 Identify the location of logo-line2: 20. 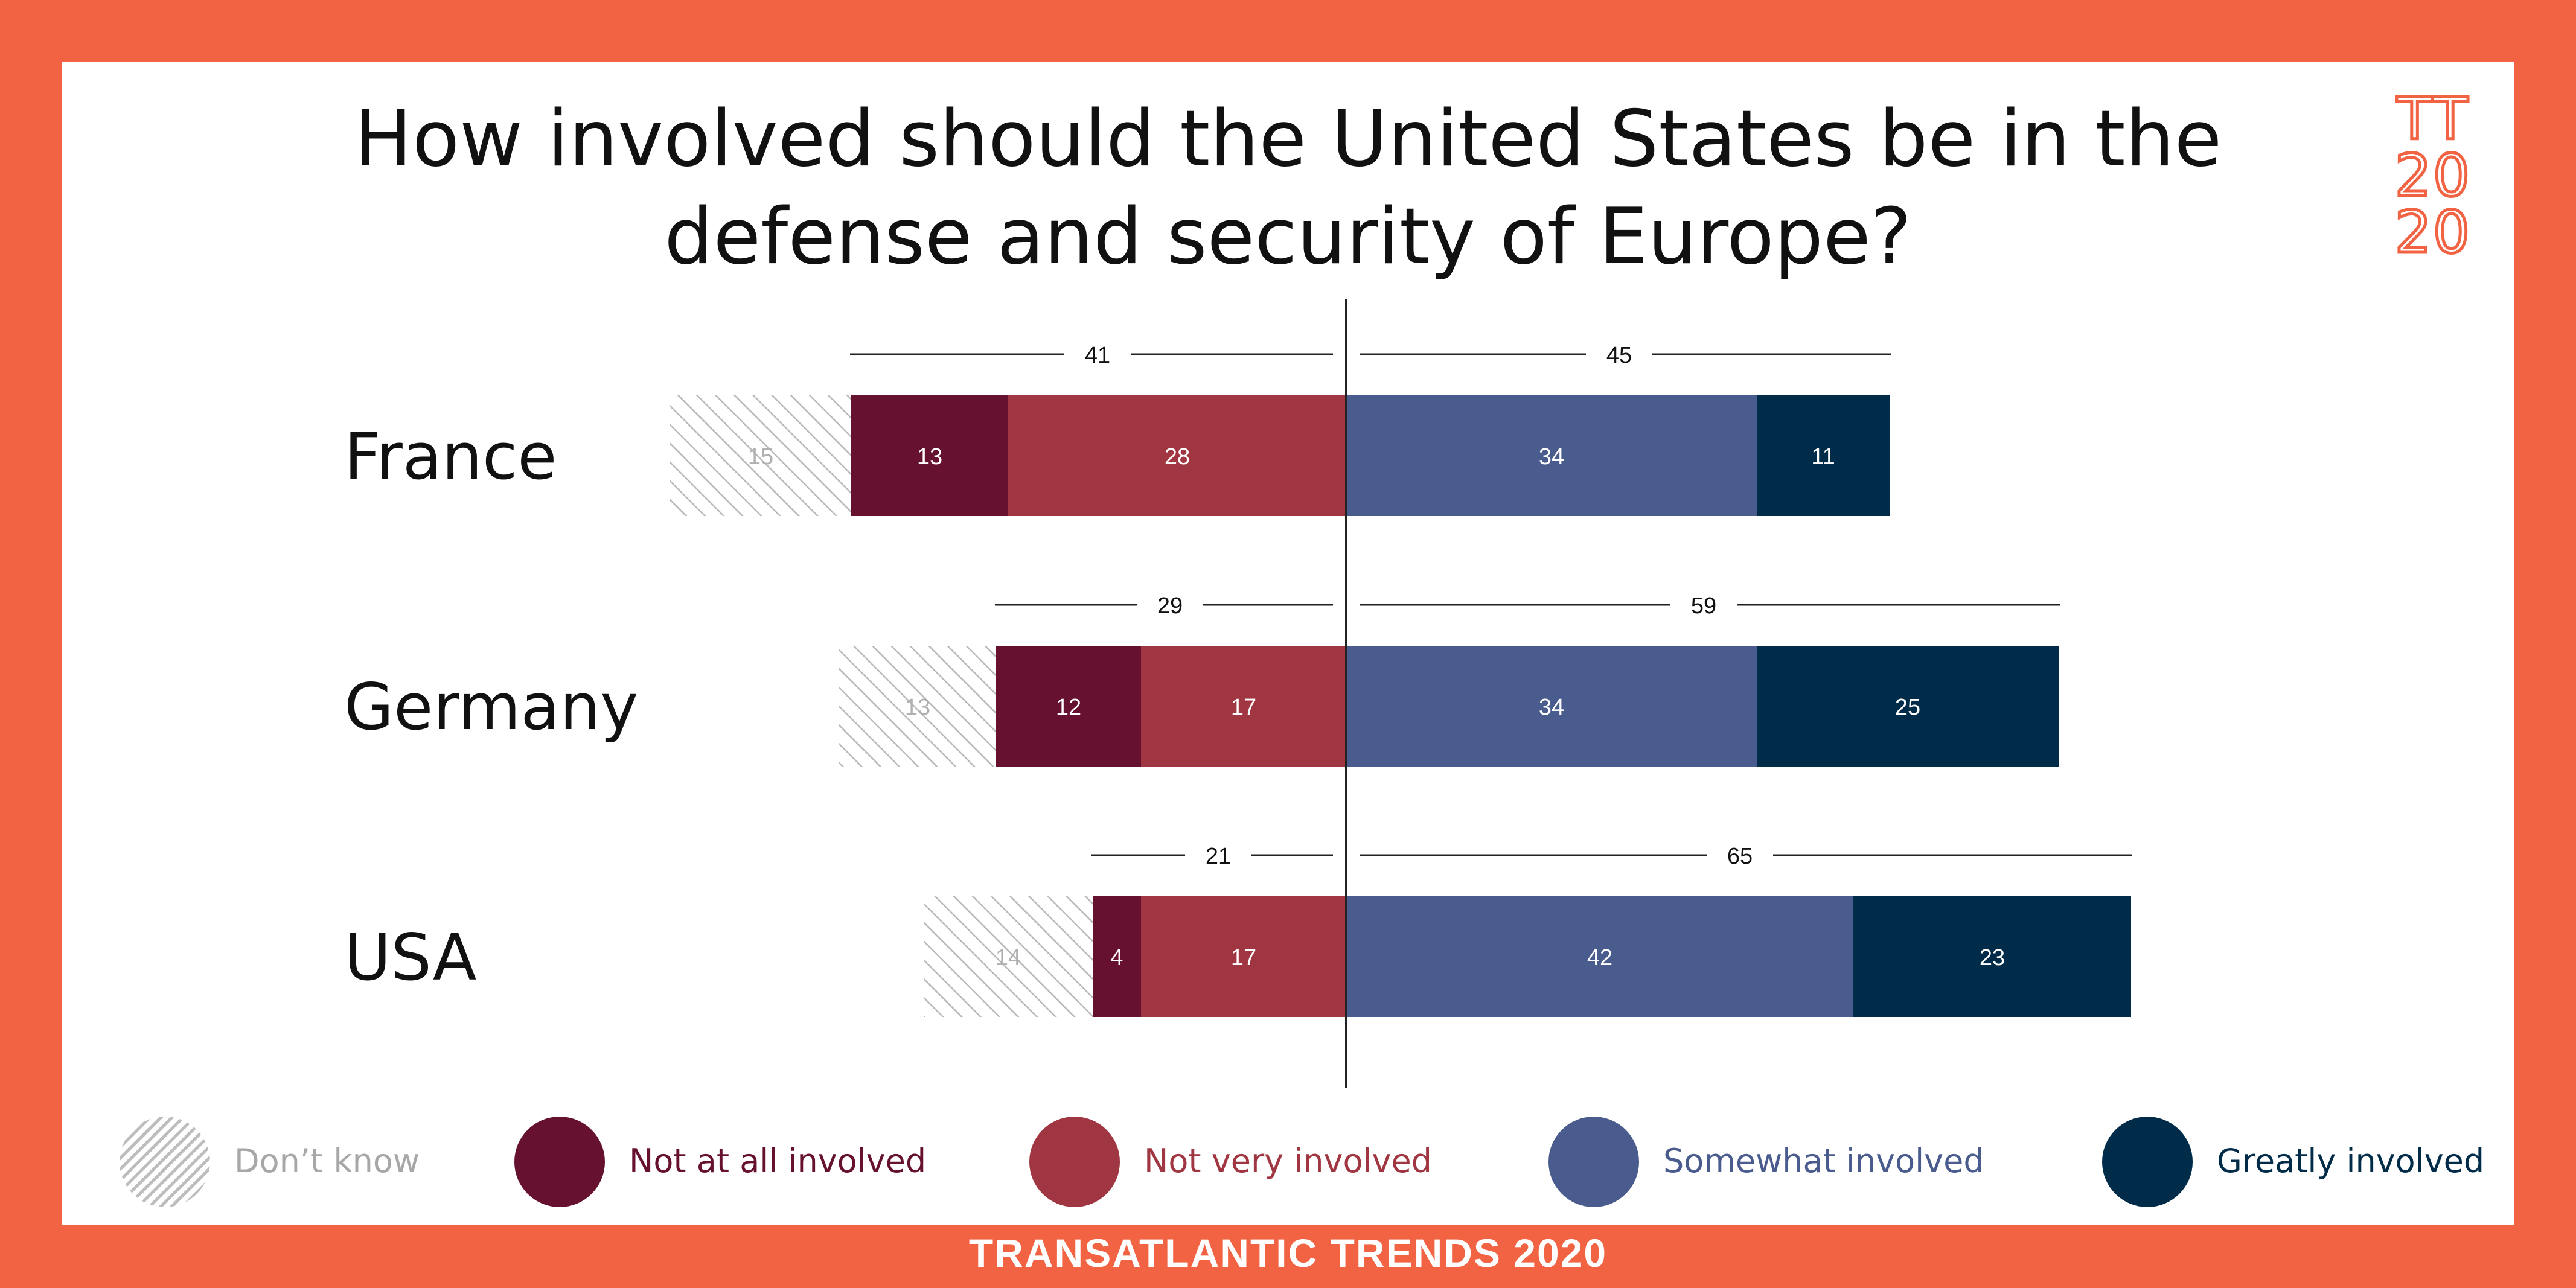
(2432, 175).